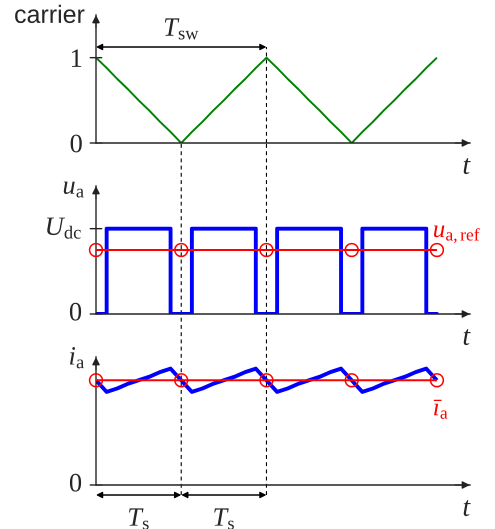 This screenshot has height=529, width=495. What do you see at coordinates (64, 228) in the screenshot?
I see `text: U$_{dc}$` at bounding box center [64, 228].